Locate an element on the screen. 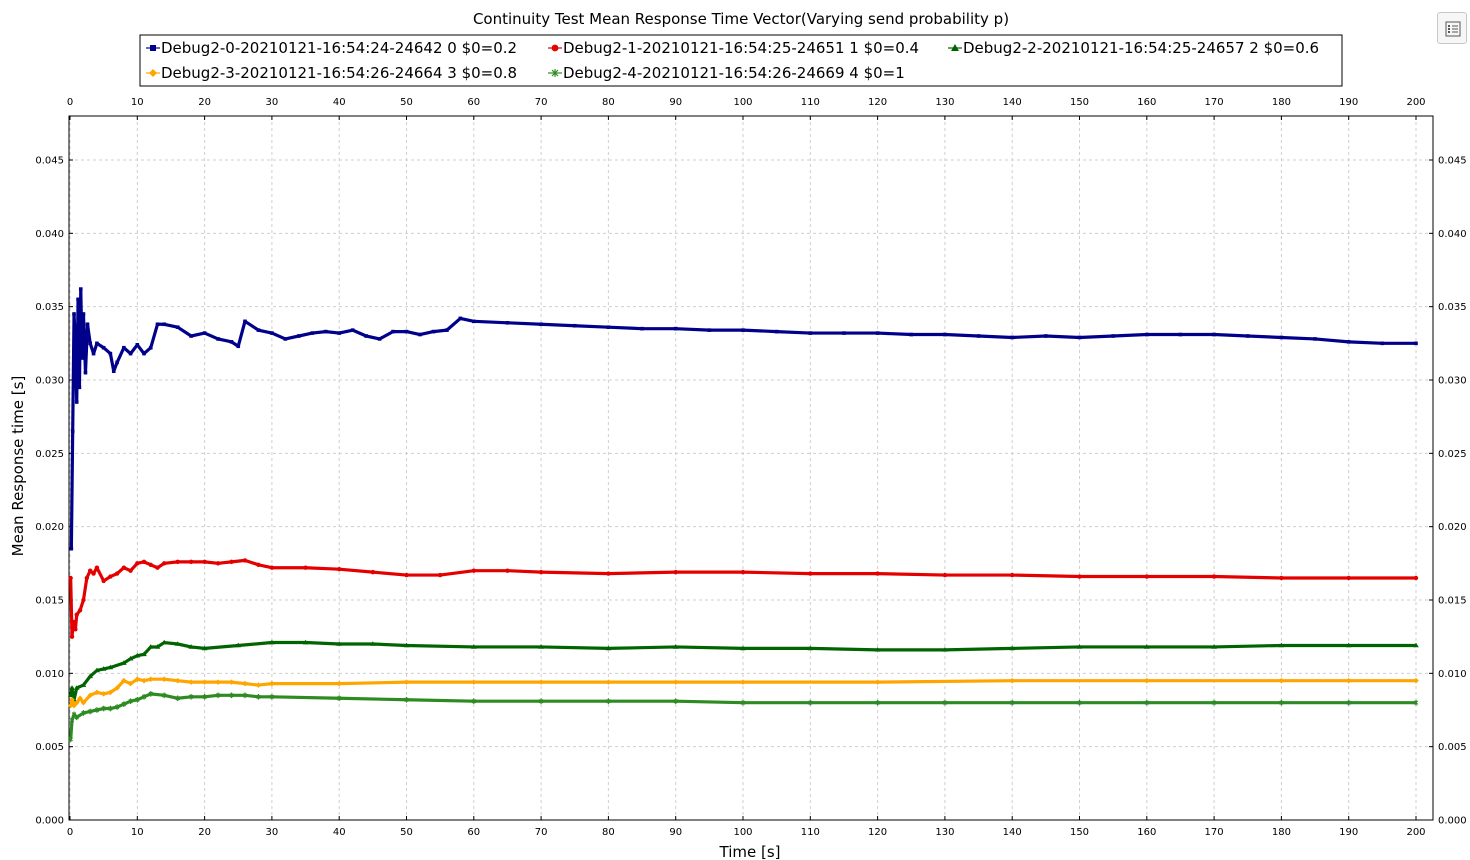 The image size is (1470, 860). x-top-tick-label: 110 is located at coordinates (810, 102).